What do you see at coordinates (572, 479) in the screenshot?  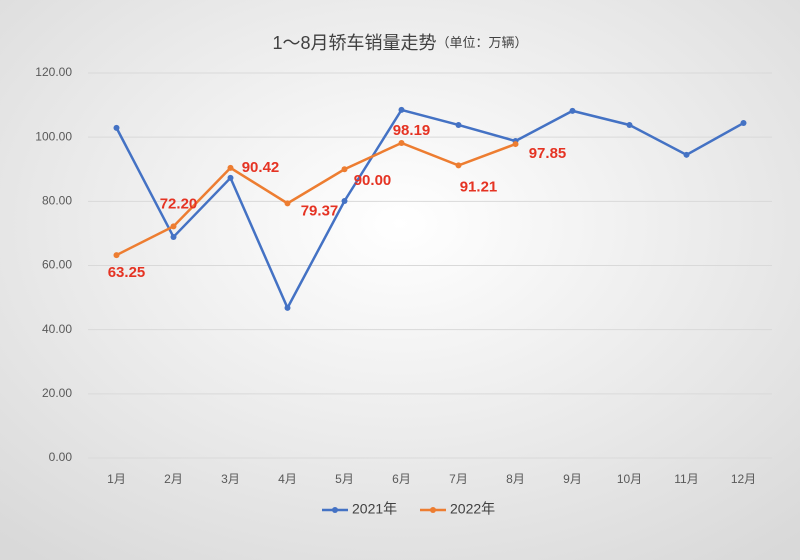 I see `x-tick-label: 9月` at bounding box center [572, 479].